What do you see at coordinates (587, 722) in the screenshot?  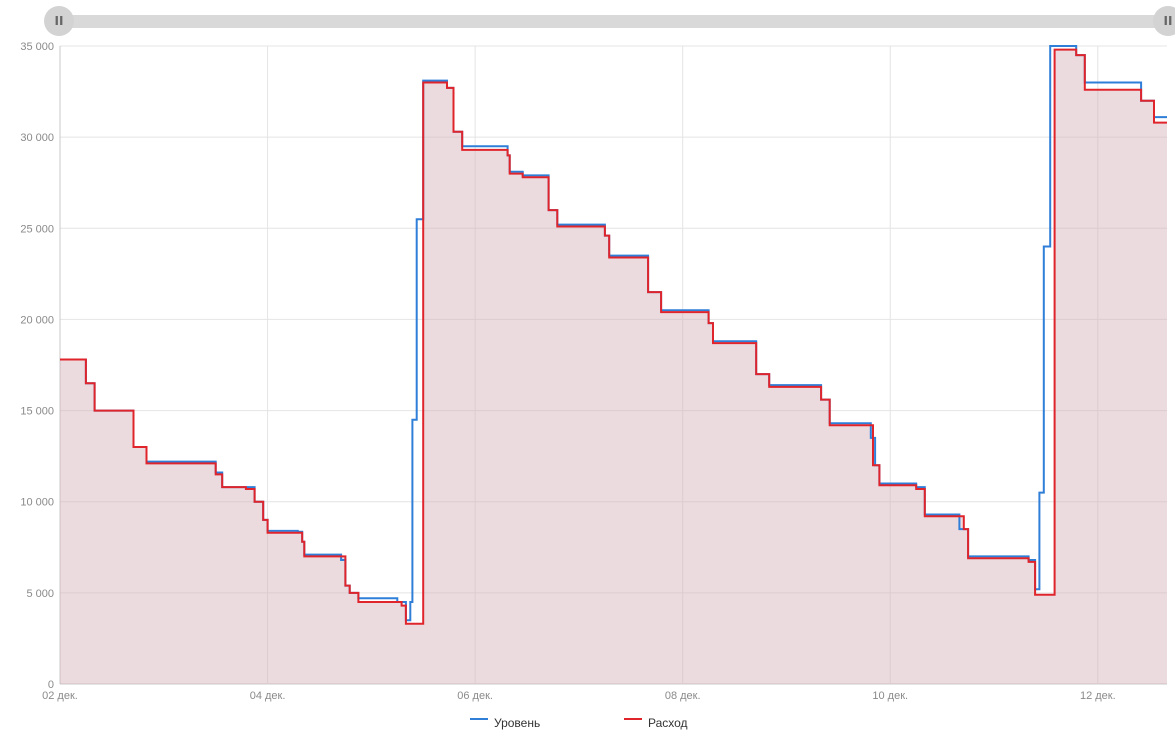 I see `legend: Уровень Расход` at bounding box center [587, 722].